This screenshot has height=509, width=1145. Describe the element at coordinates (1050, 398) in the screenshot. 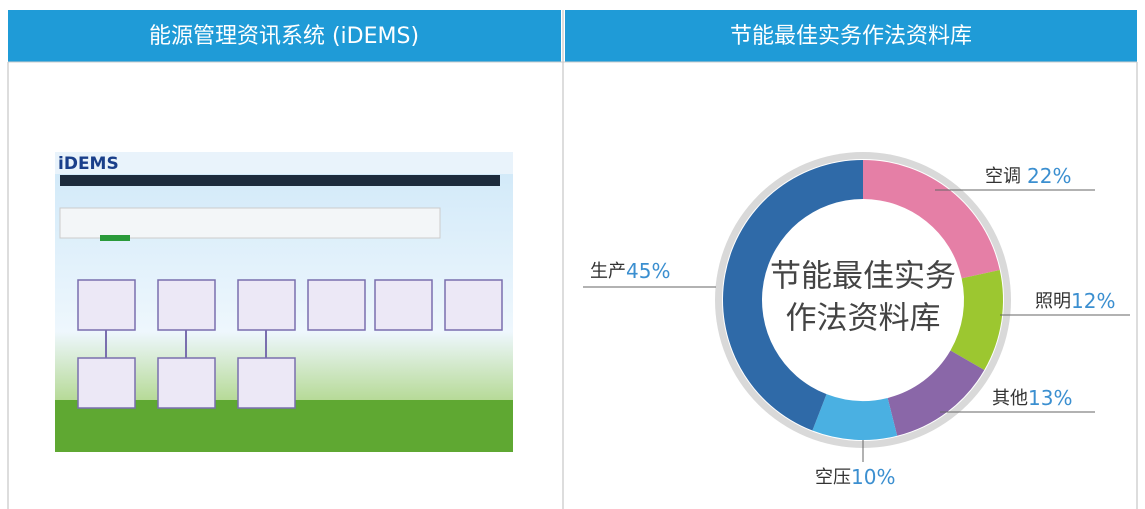

I see `value-label: 13%` at that location.